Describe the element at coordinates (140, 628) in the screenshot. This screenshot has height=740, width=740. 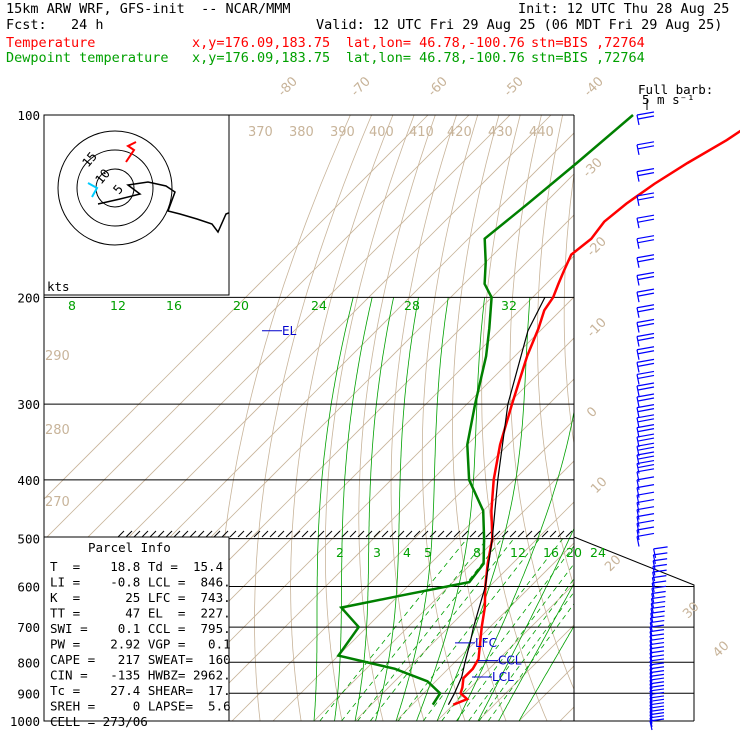
I see `parcel-info-row: SWI = 0.1 CCL = 795.` at that location.